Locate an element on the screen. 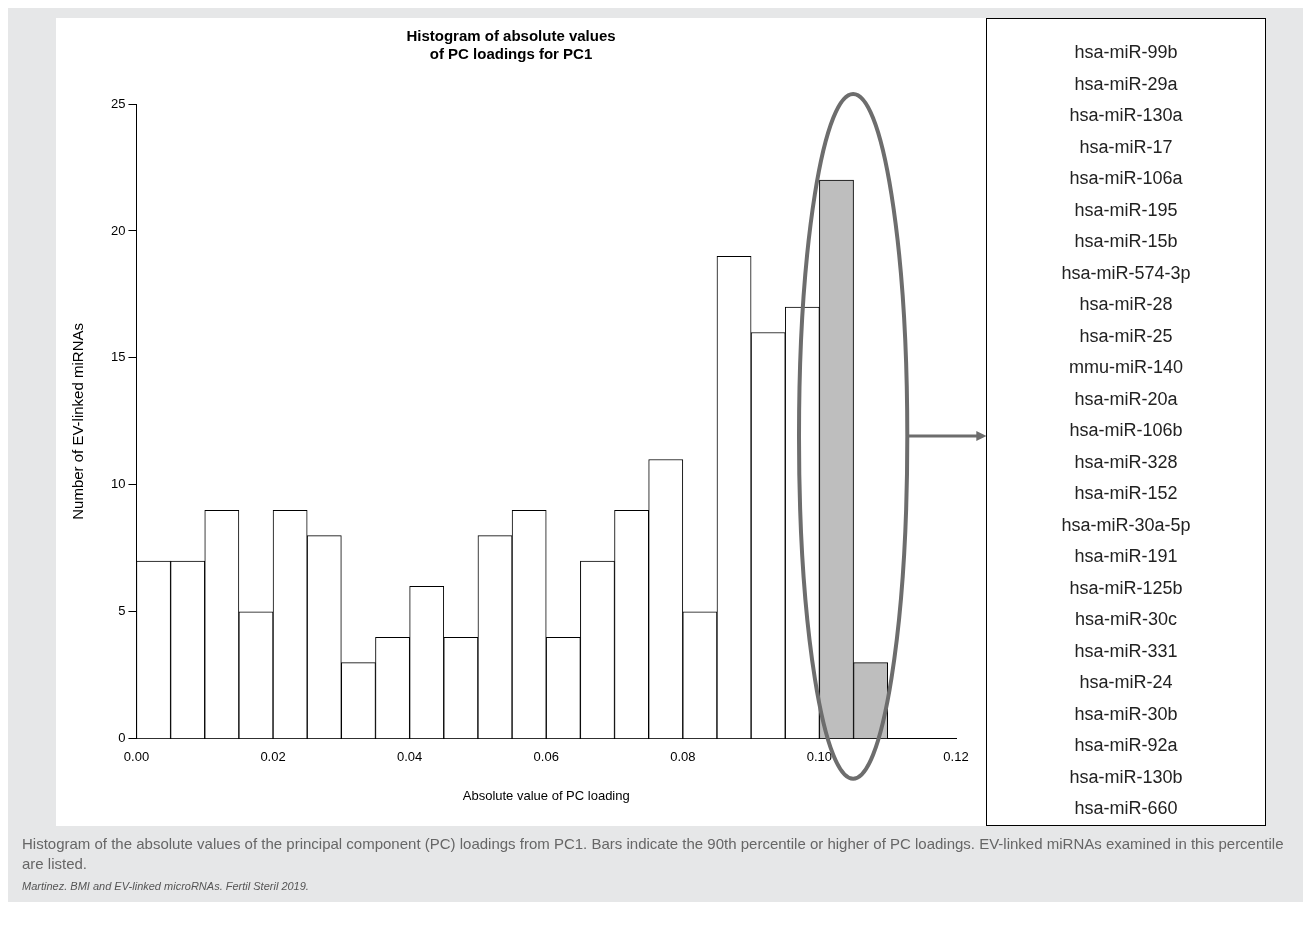 The width and height of the screenshot is (1311, 941). y-tick-label: 0 is located at coordinates (122, 738).